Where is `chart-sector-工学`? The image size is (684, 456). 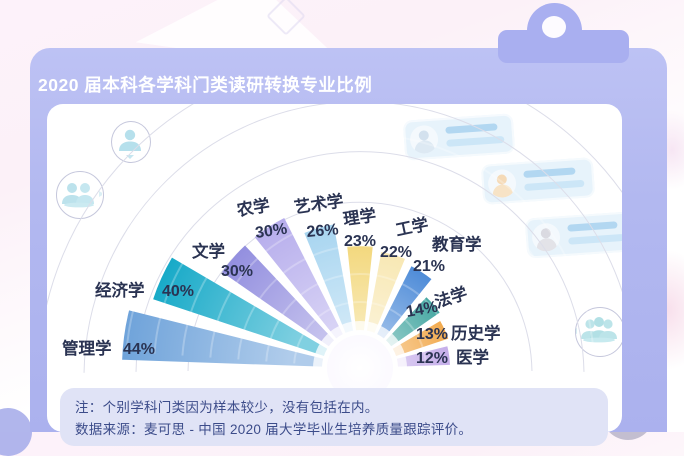
chart-sector-工学 is located at coordinates (385, 292).